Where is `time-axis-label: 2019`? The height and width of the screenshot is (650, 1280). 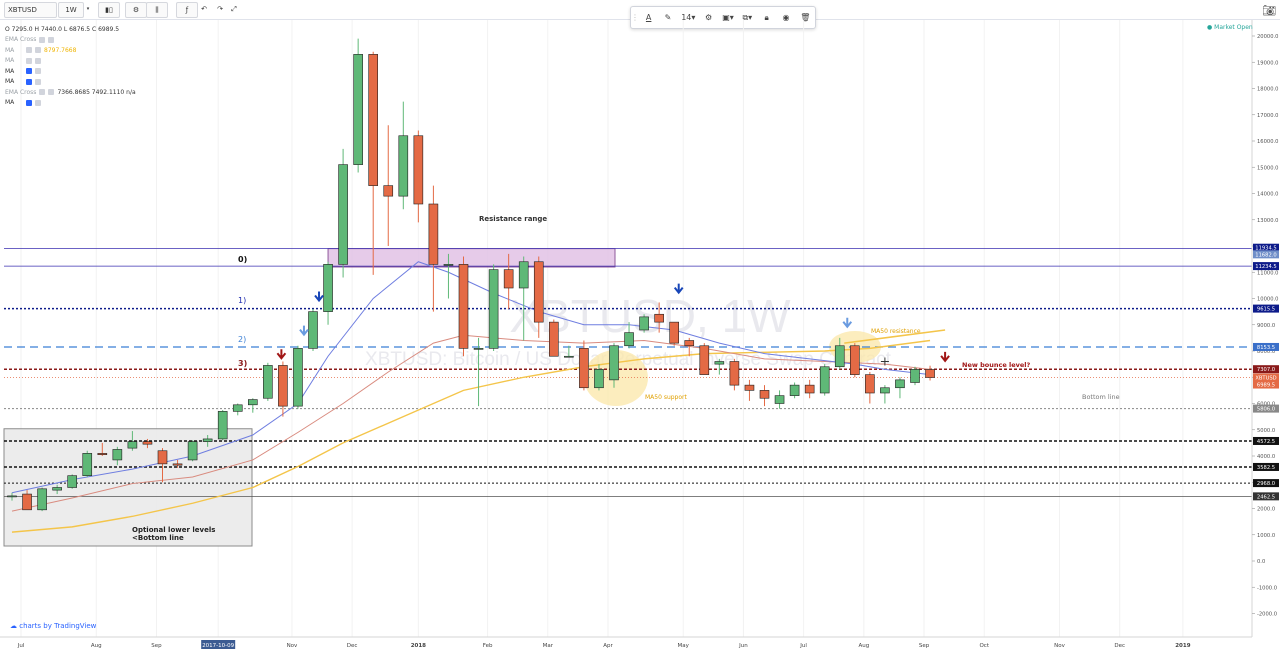 time-axis-label: 2019 is located at coordinates (1182, 646).